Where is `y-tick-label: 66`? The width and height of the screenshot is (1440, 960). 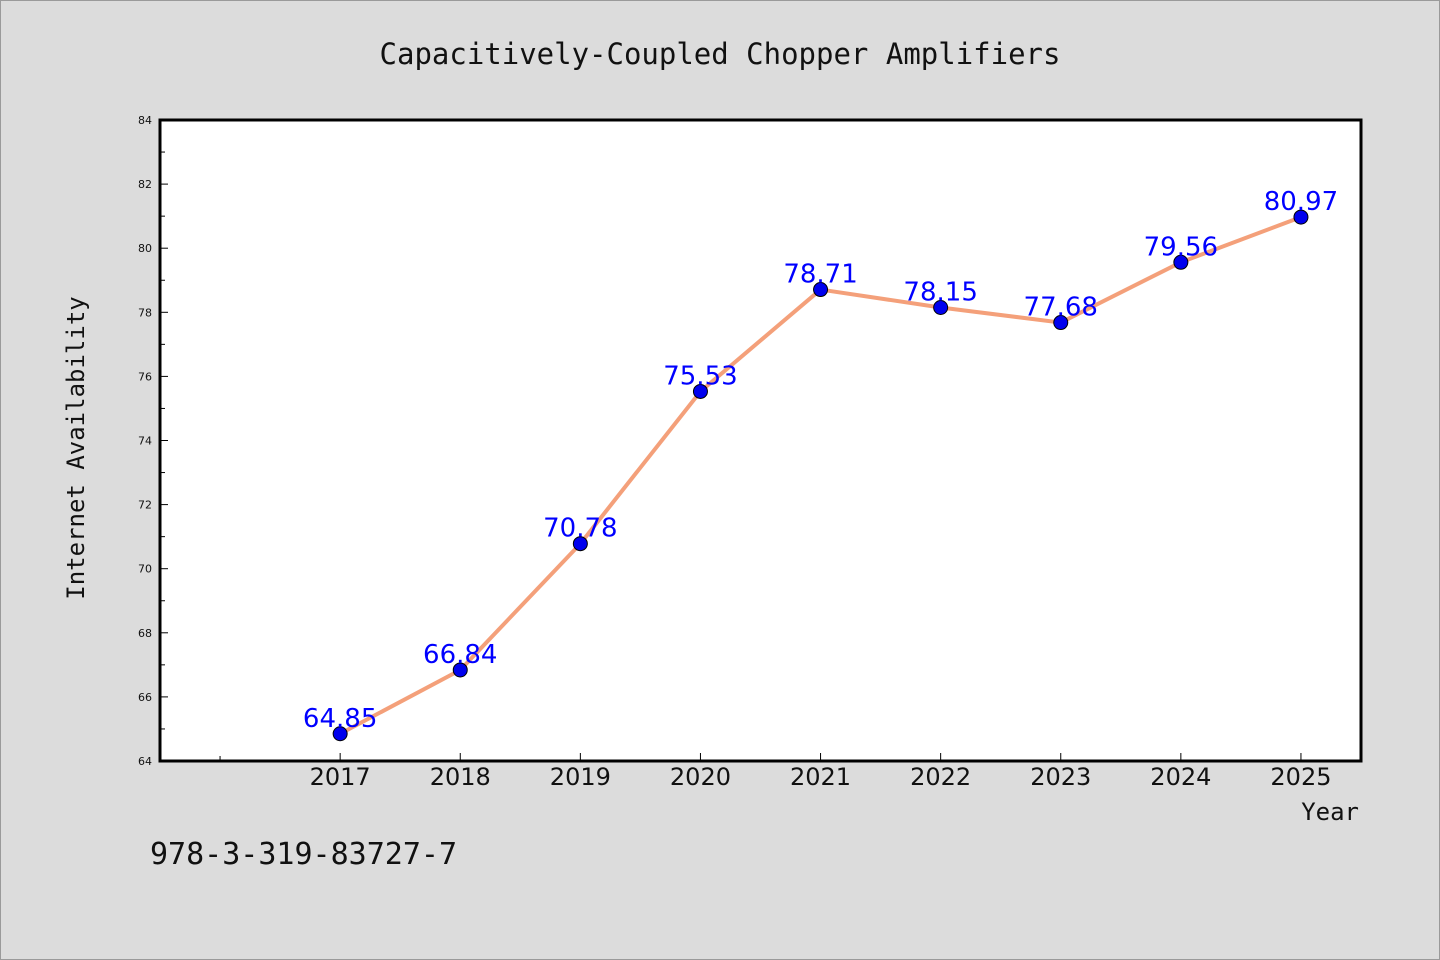
y-tick-label: 66 is located at coordinates (145, 697).